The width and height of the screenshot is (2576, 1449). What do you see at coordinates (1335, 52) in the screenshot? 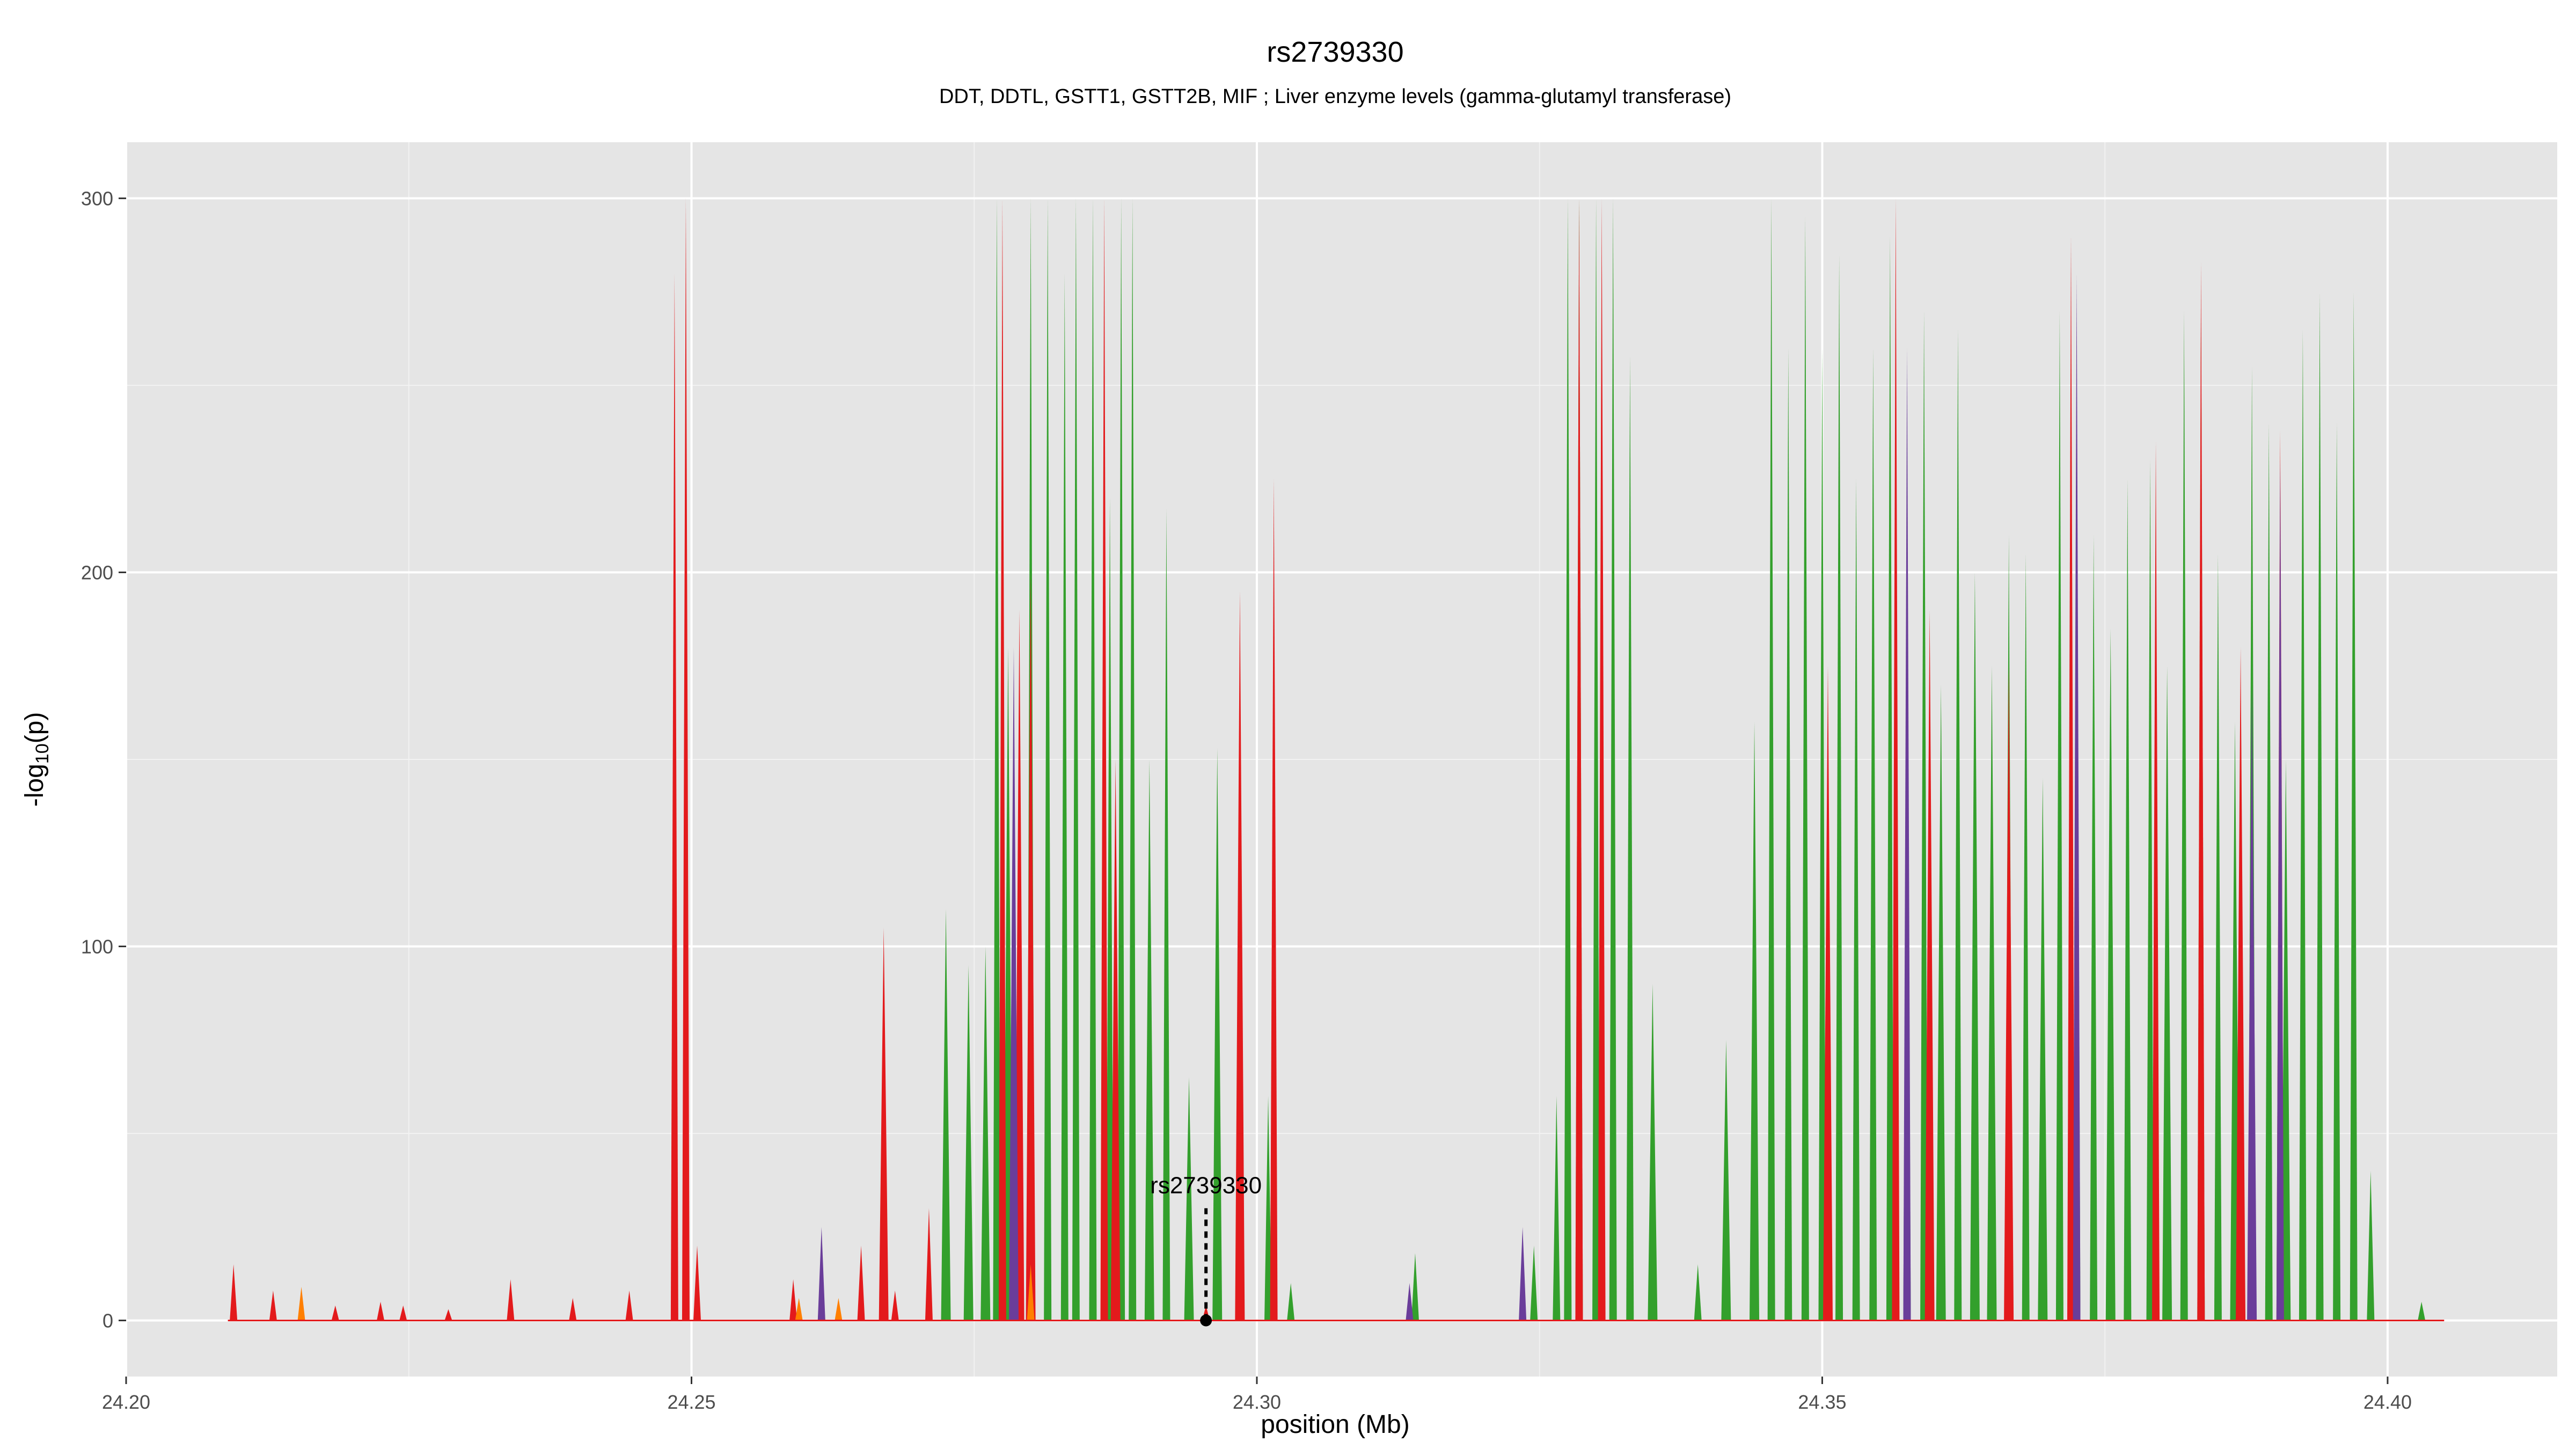
I see `chart-title: rs2739330` at bounding box center [1335, 52].